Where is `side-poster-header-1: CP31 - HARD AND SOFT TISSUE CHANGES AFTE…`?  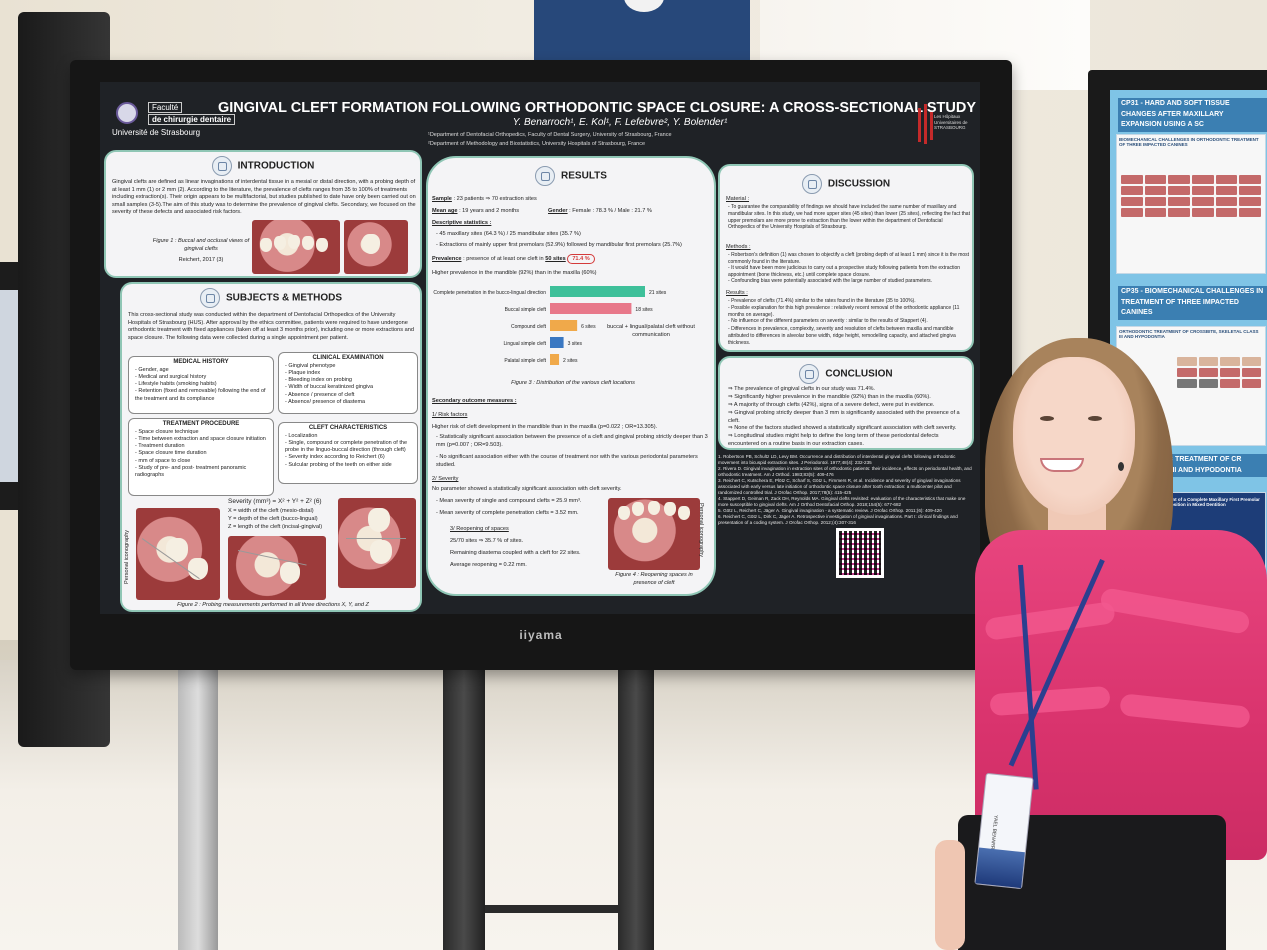
side-poster-header-1: CP31 - HARD AND SOFT TISSUE CHANGES AFTE… is located at coordinates (1192, 115).